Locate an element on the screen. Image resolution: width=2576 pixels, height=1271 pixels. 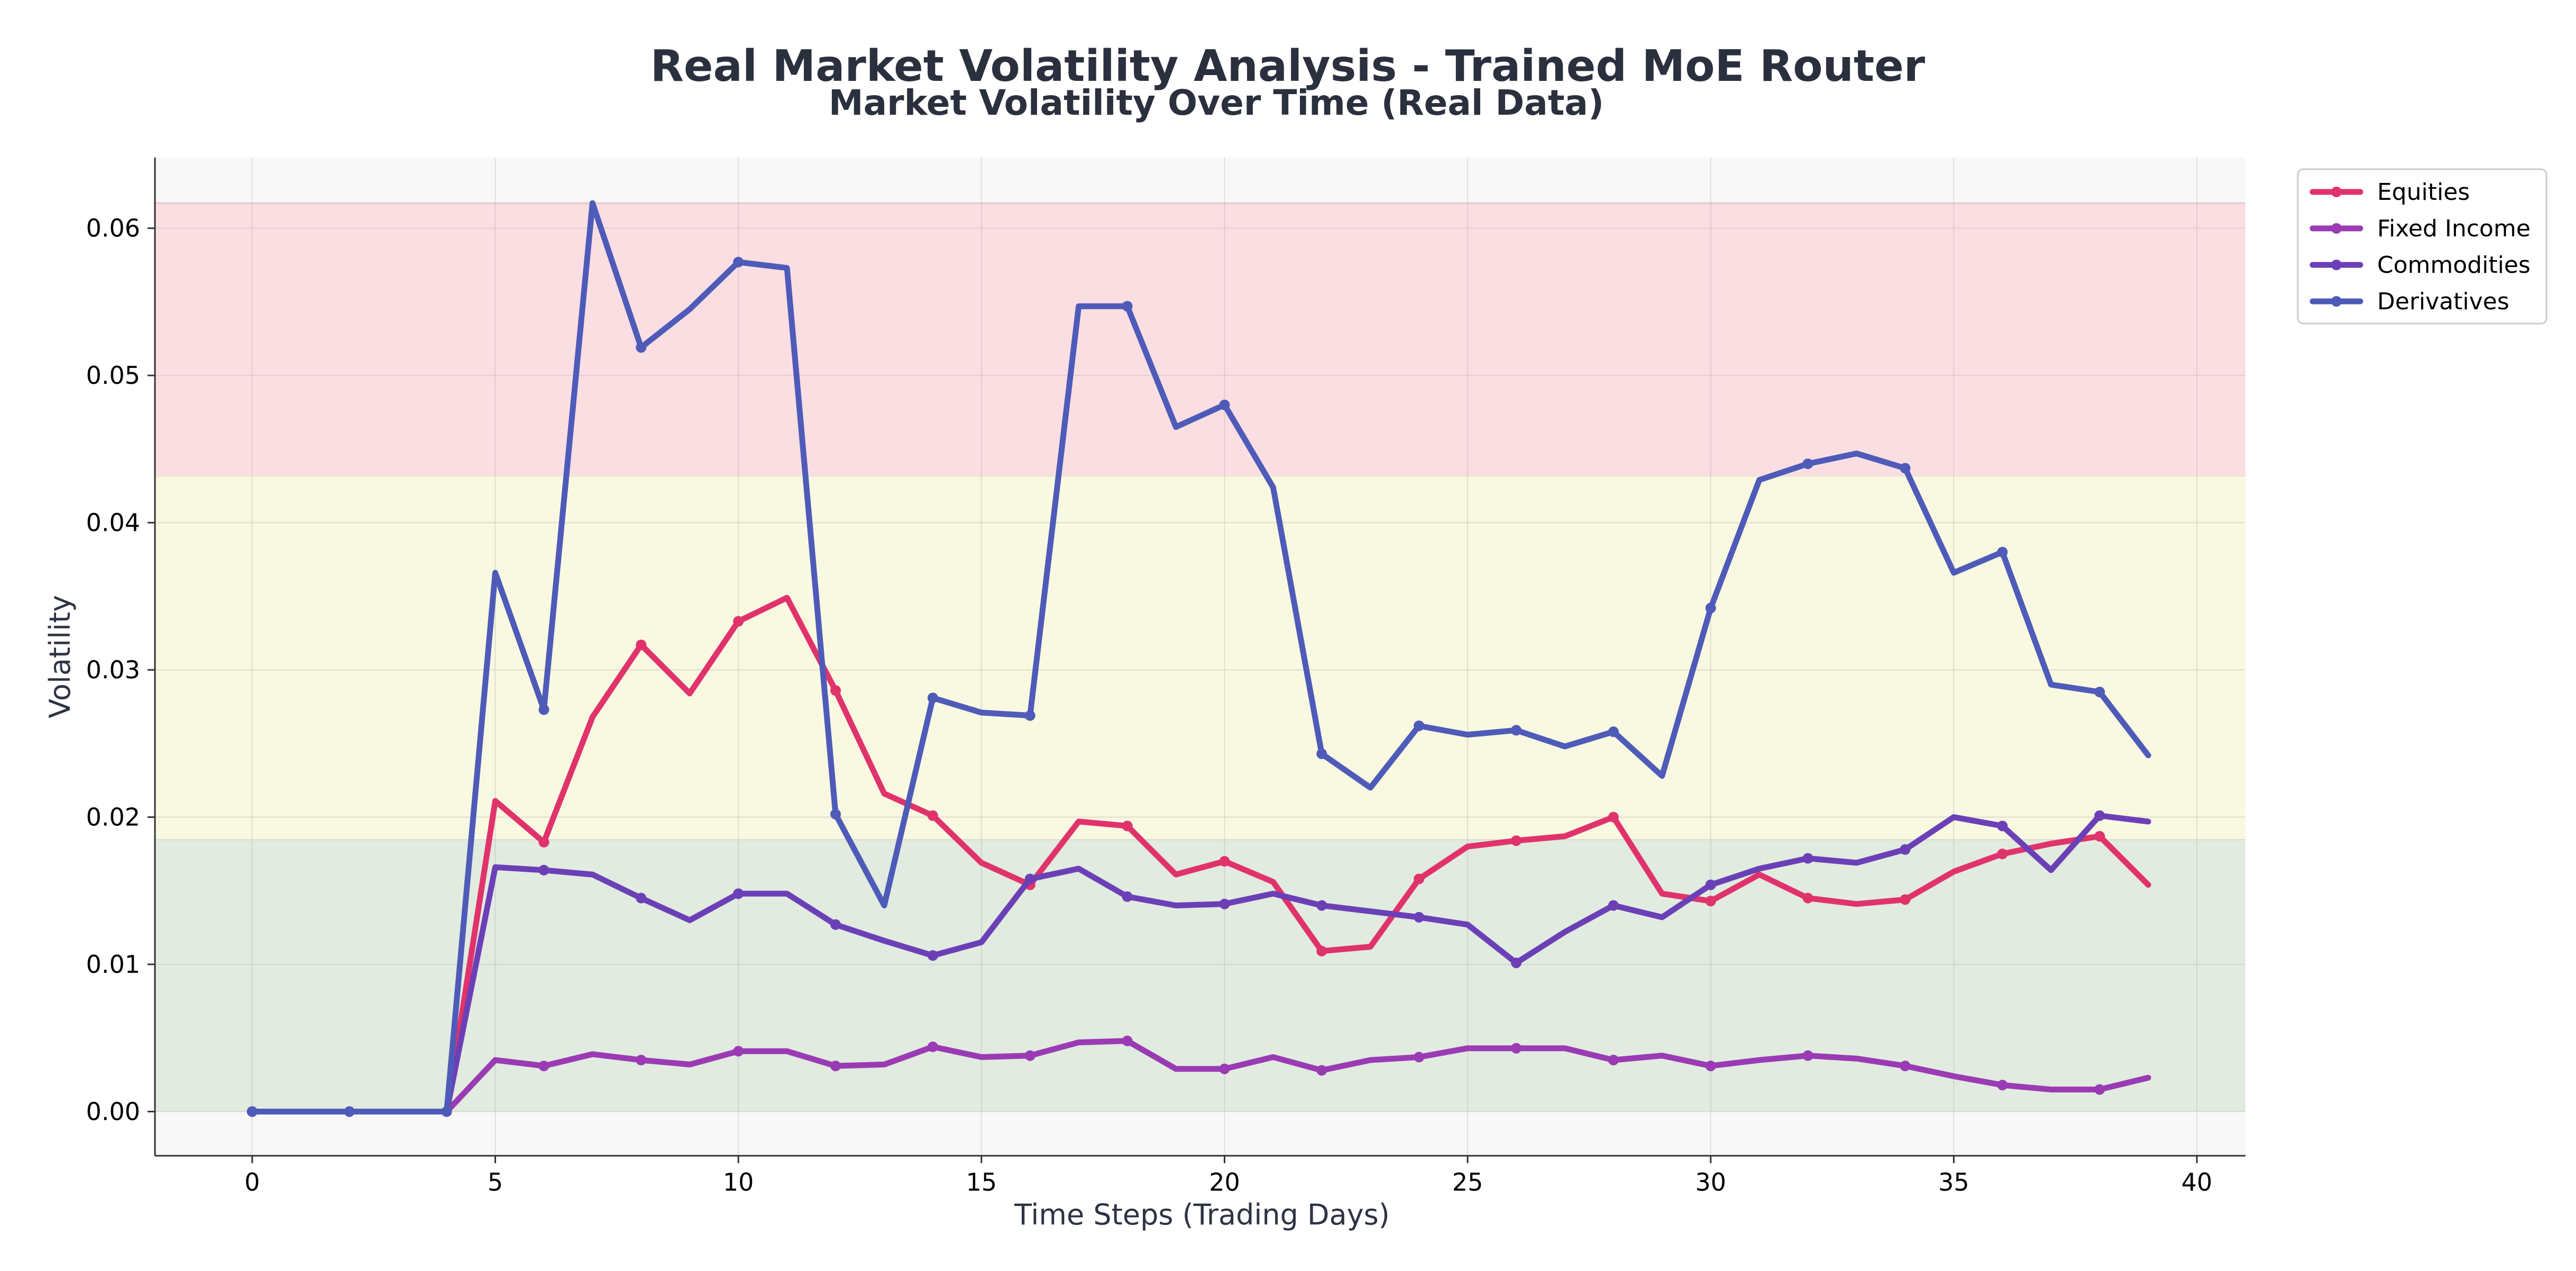
chart-title: Market Volatility Over Time (Real Data) is located at coordinates (1217, 102).